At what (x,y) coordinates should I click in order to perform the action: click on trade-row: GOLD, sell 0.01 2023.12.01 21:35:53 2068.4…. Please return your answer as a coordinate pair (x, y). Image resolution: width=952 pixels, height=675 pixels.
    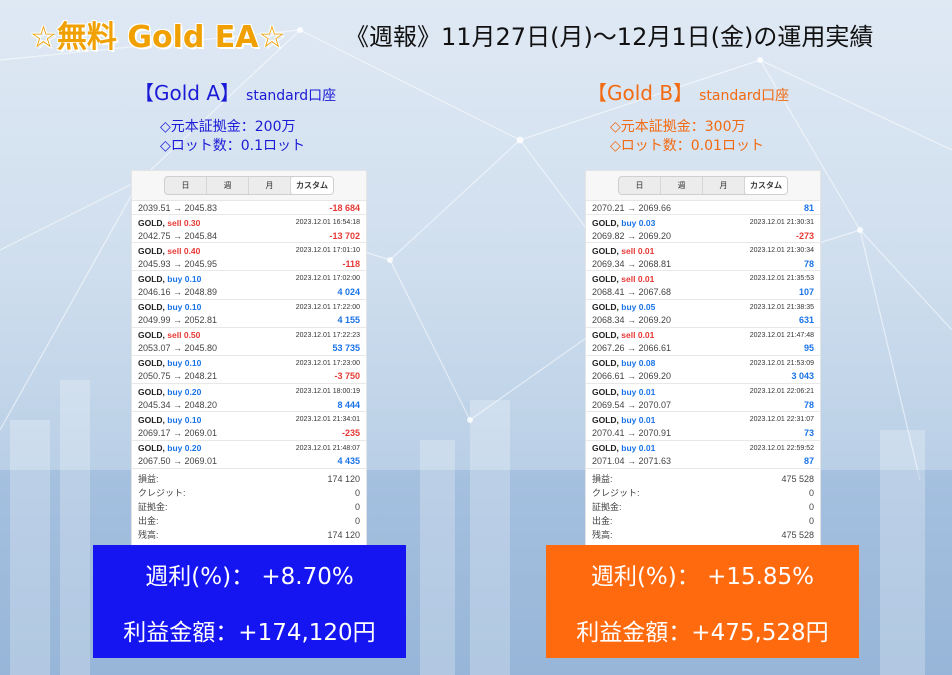
    Looking at the image, I should click on (703, 285).